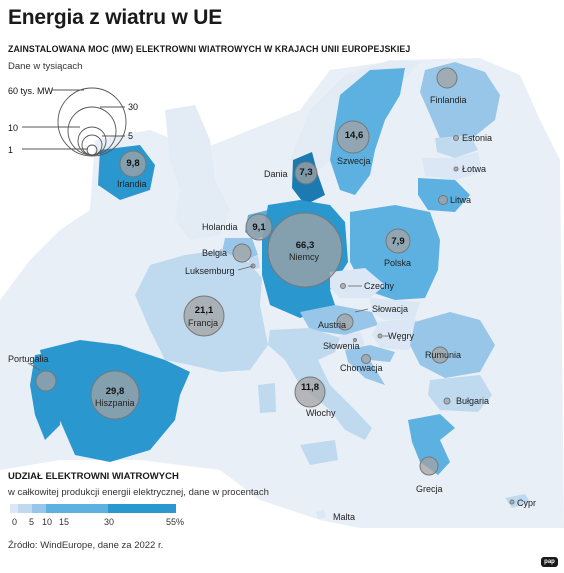 The width and height of the screenshot is (564, 573). Describe the element at coordinates (456, 146) in the screenshot. I see `country-estonia` at that location.